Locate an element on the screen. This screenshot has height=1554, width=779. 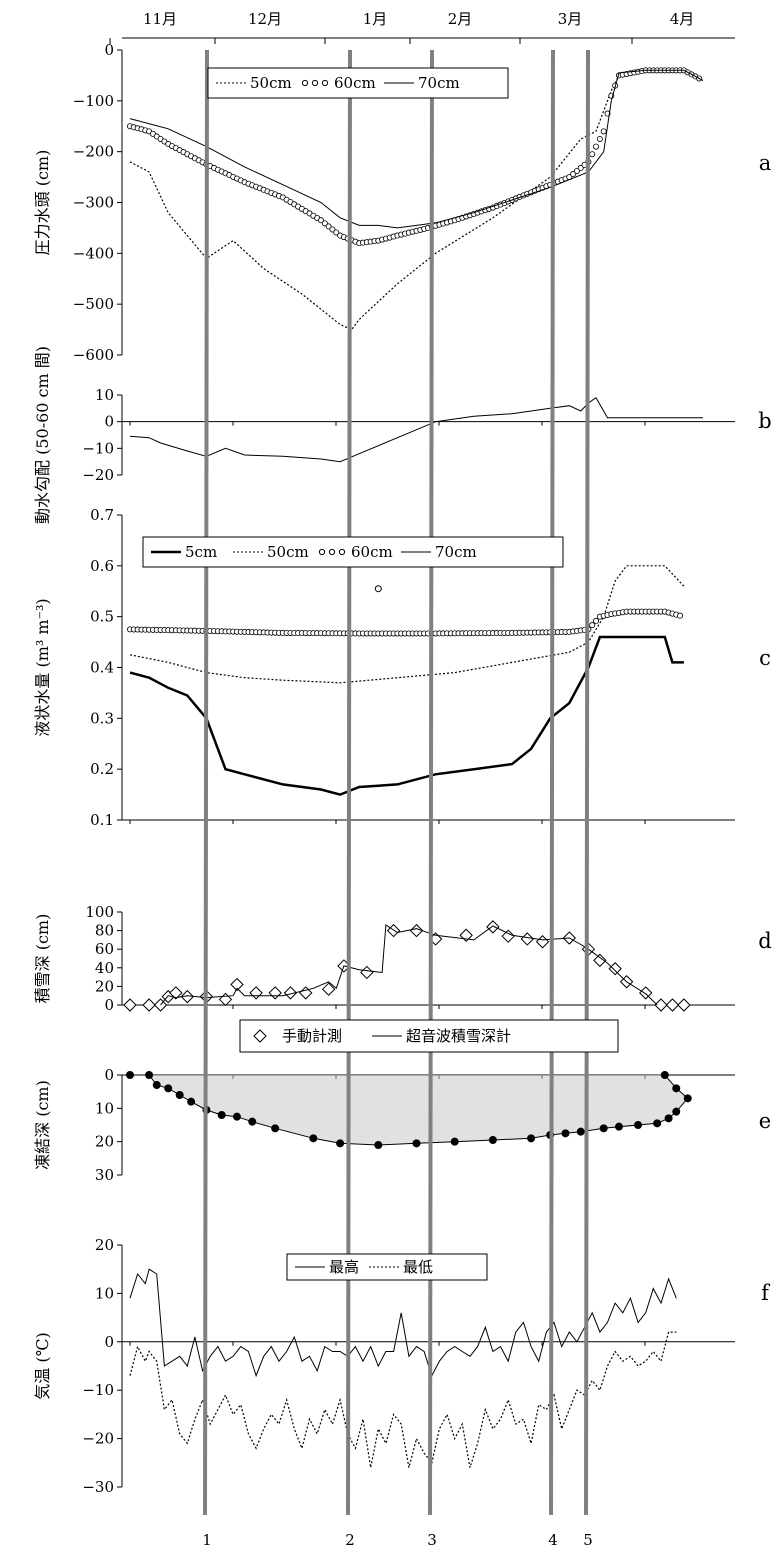
event-label: 3 is located at coordinates (432, 1540).